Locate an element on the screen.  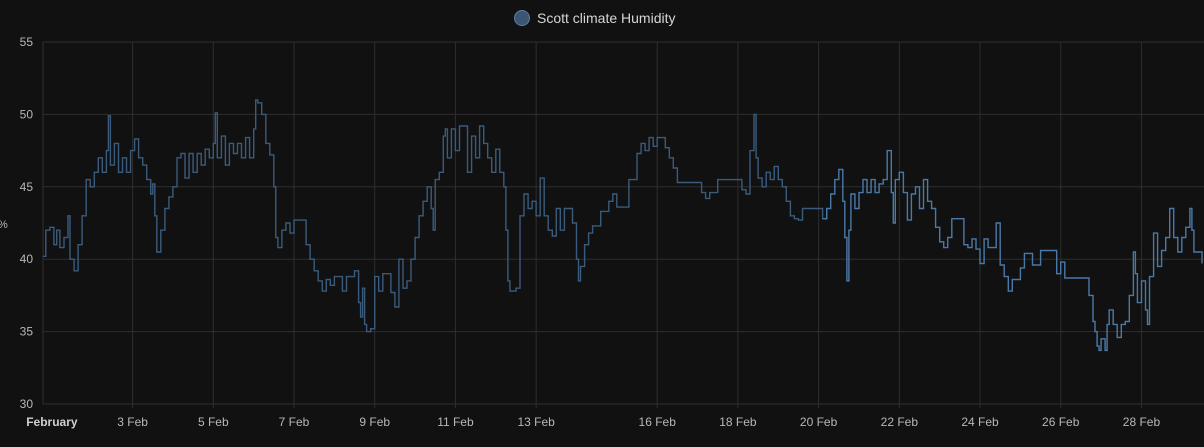
x-tick-label: February is located at coordinates (52, 422).